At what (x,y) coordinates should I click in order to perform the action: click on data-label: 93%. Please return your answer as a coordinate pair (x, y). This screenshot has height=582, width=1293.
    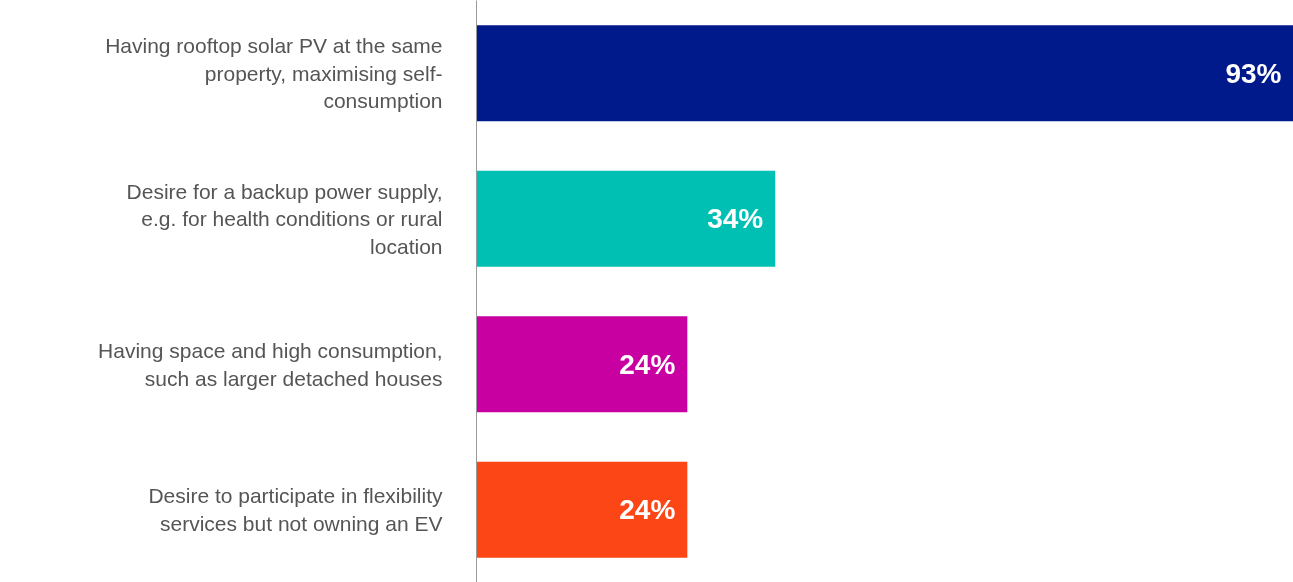
    Looking at the image, I should click on (1253, 73).